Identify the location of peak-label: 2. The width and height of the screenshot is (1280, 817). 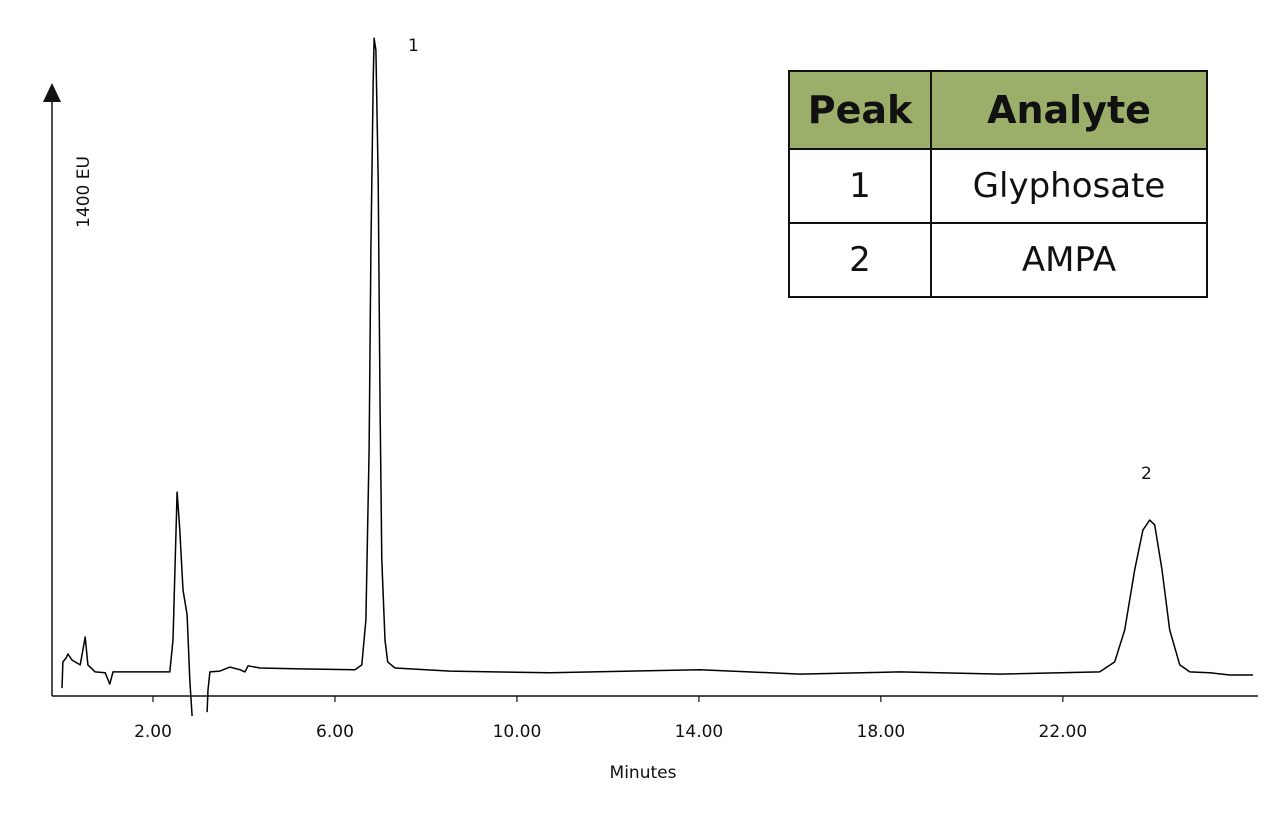
(1146, 474).